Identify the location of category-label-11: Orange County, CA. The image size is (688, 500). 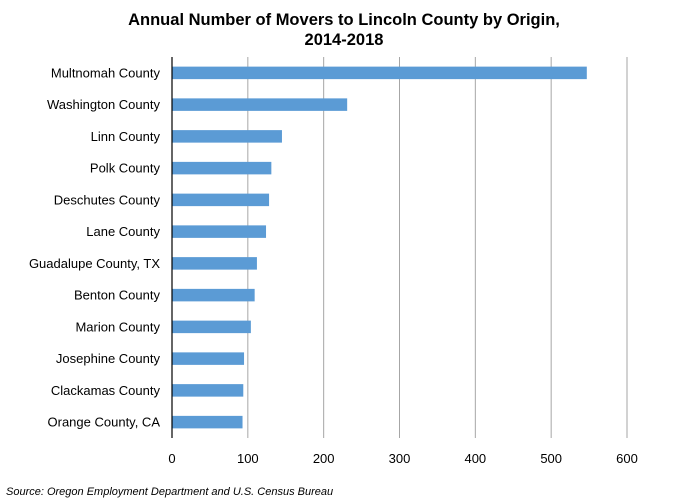
(104, 422).